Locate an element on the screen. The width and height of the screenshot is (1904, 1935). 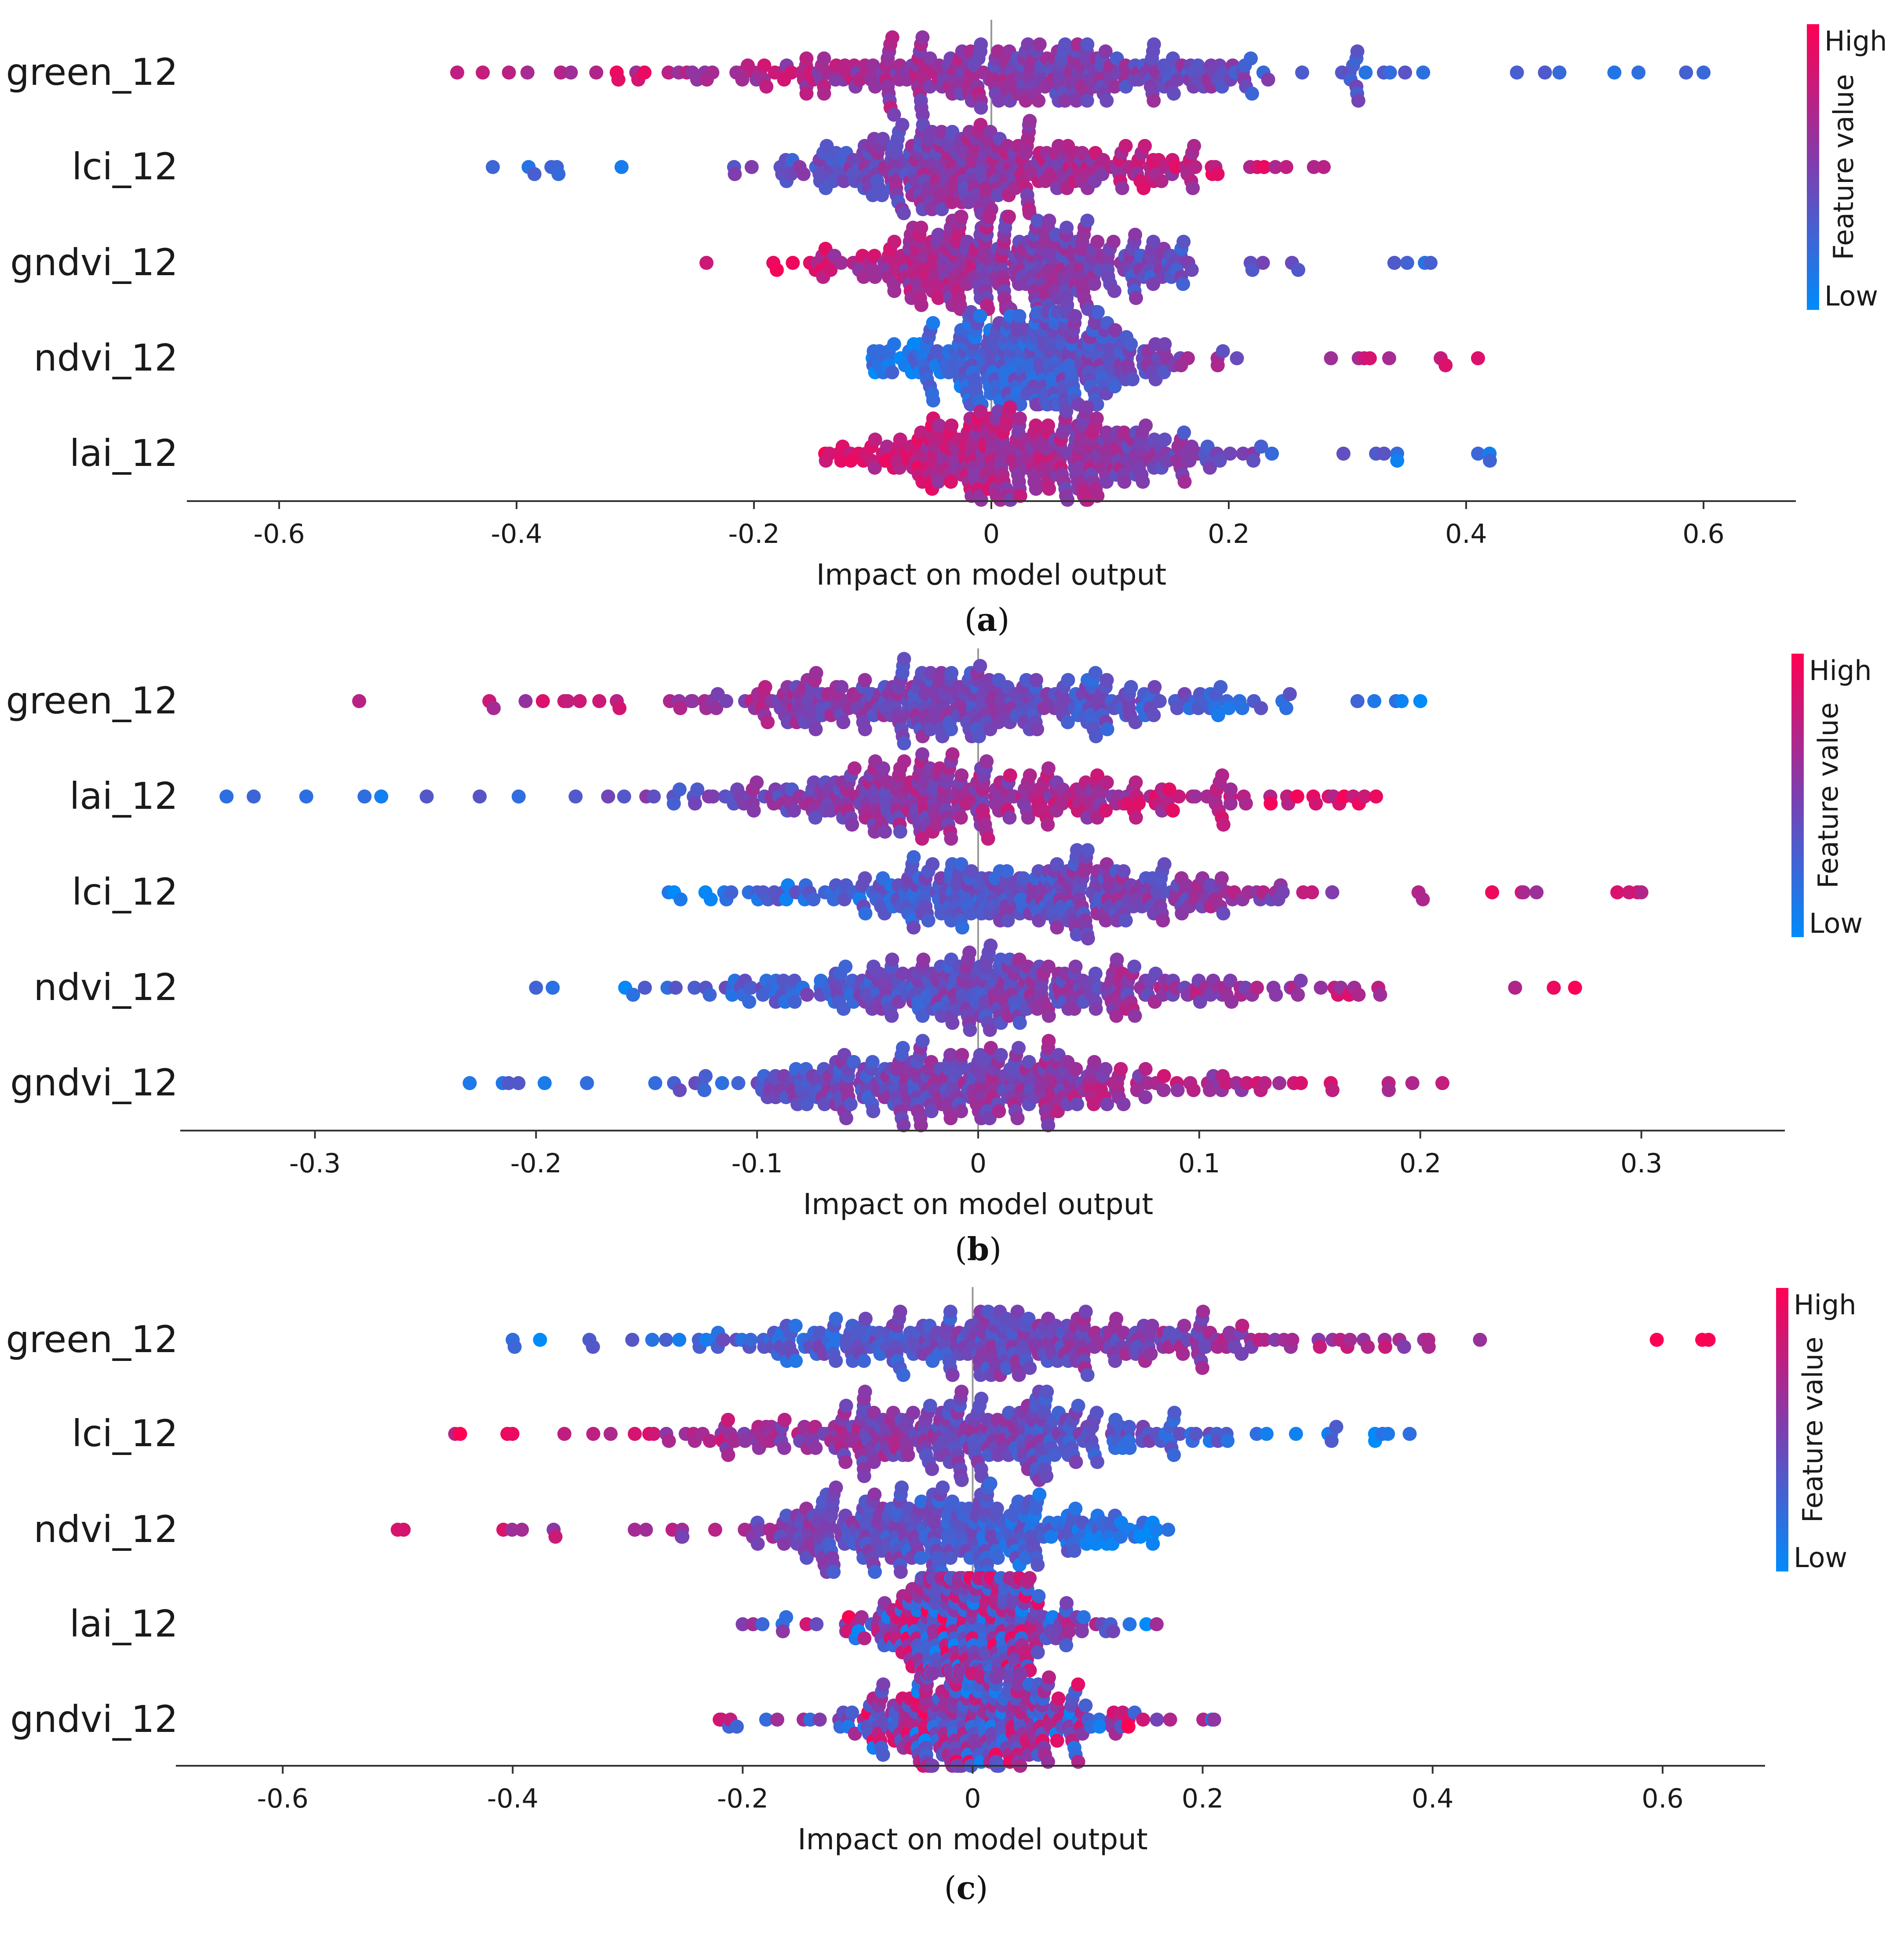
panel-caption: (b) is located at coordinates (979, 1249).